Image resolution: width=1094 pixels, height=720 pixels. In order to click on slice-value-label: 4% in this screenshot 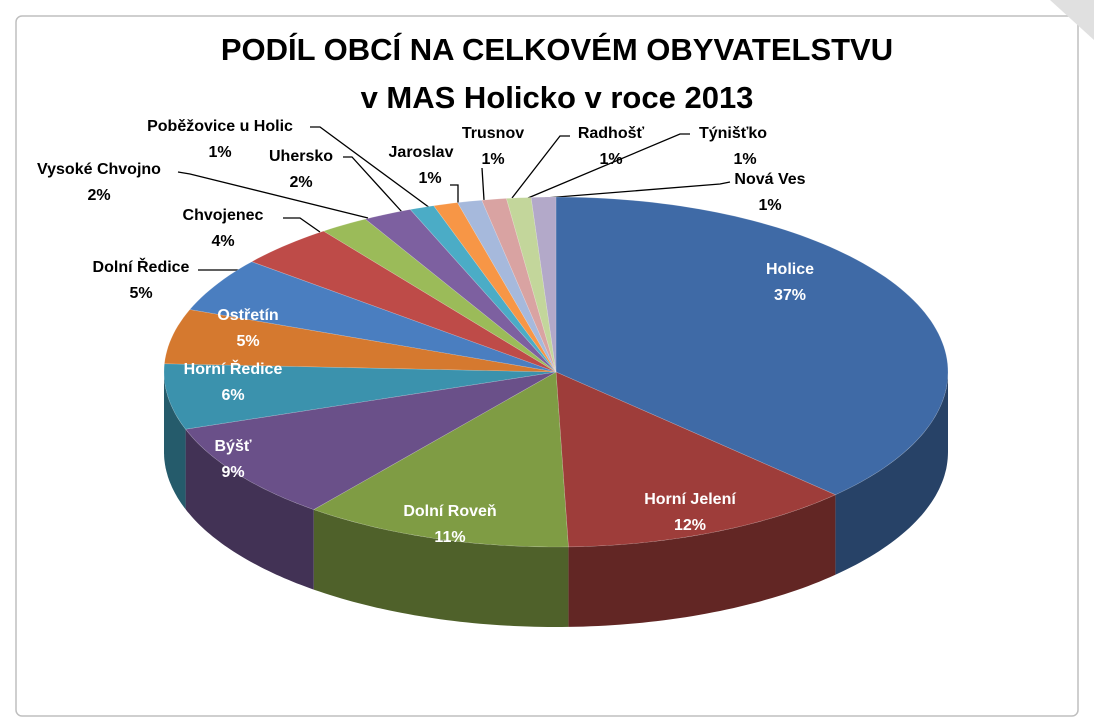, I will do `click(222, 241)`.